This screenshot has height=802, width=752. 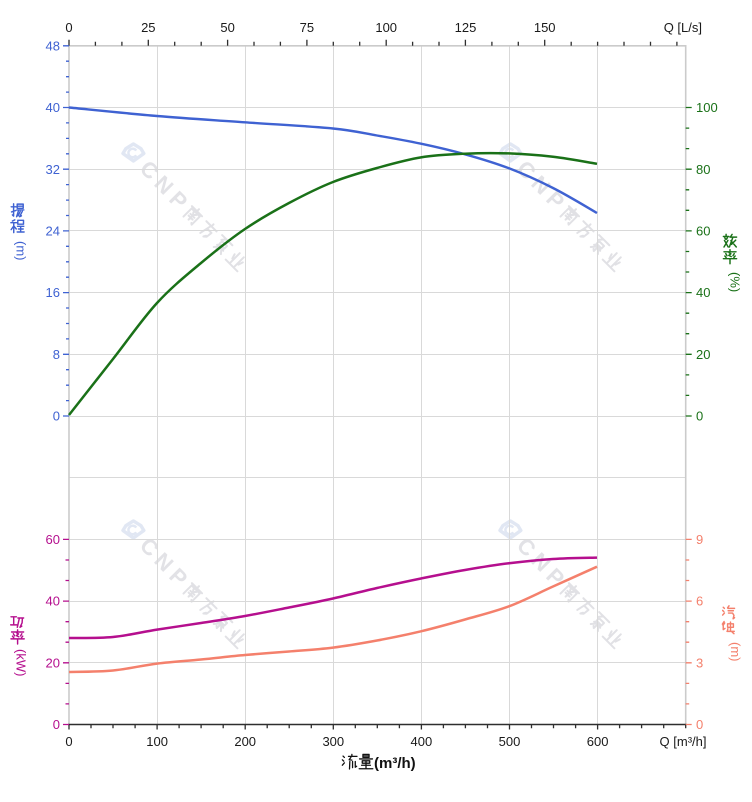 What do you see at coordinates (227, 27) in the screenshot?
I see `svg-text: 50` at bounding box center [227, 27].